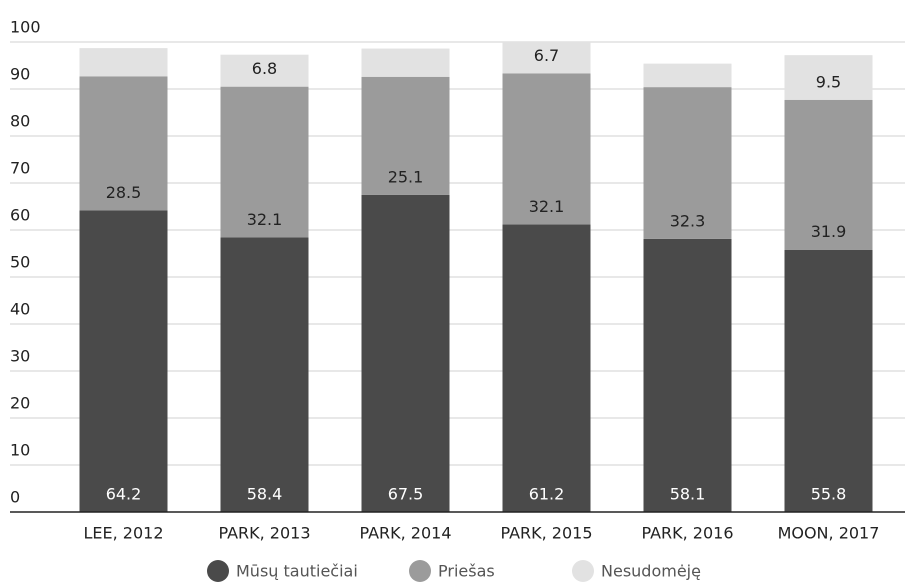 The image size is (907, 583). I want to click on x-tick-label: PARK, 2015, so click(546, 533).